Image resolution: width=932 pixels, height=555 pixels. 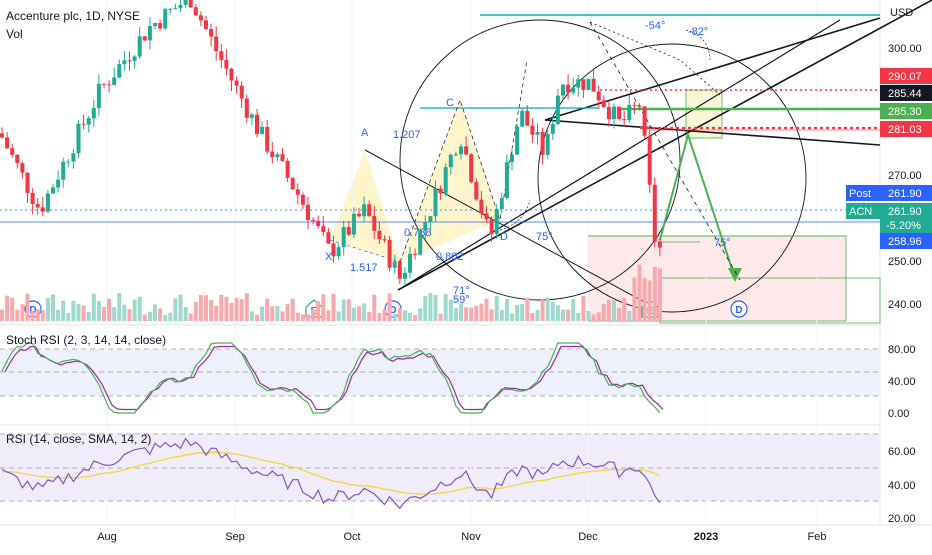 What do you see at coordinates (905, 94) in the screenshot?
I see `price-label-value: 285.44` at bounding box center [905, 94].